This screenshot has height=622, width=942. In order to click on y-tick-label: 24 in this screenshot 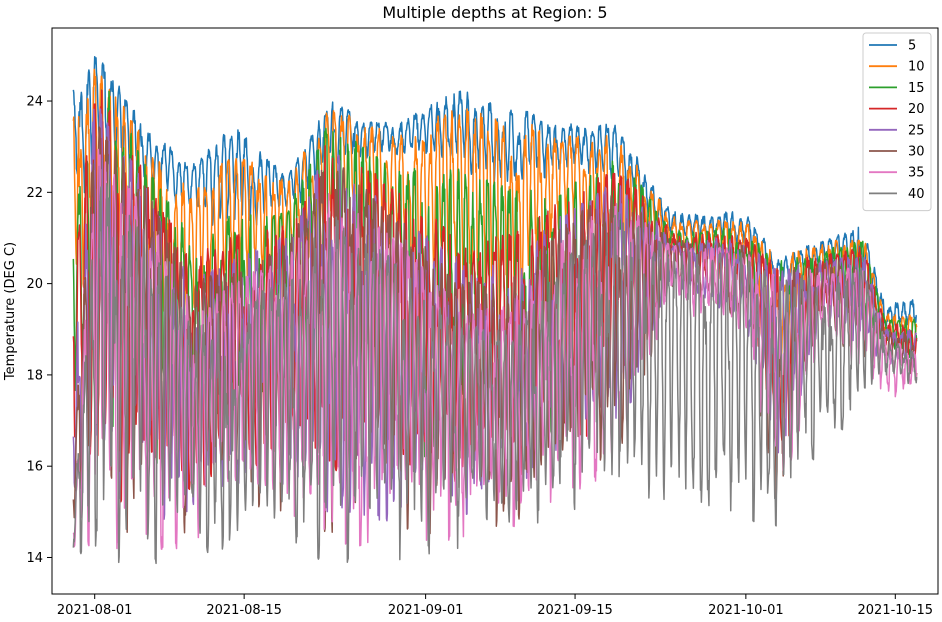, I will do `click(34, 102)`.